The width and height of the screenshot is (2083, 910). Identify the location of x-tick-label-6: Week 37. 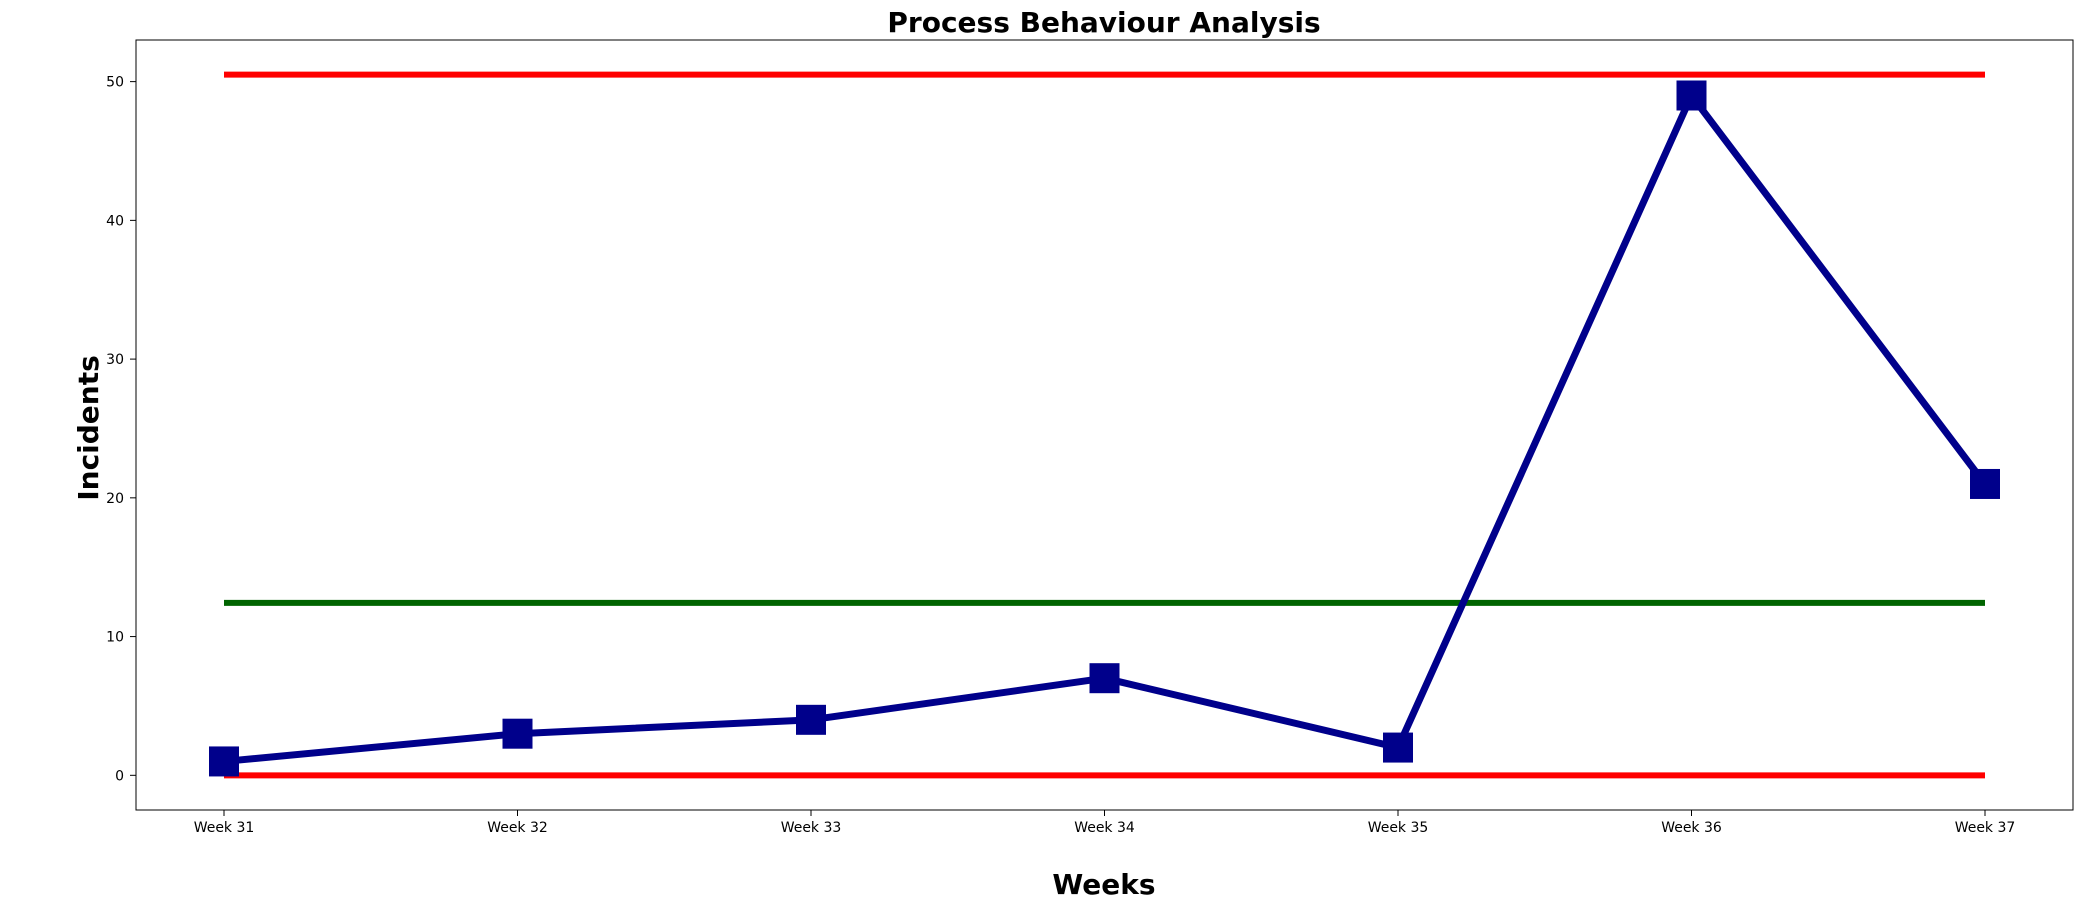
(1985, 828).